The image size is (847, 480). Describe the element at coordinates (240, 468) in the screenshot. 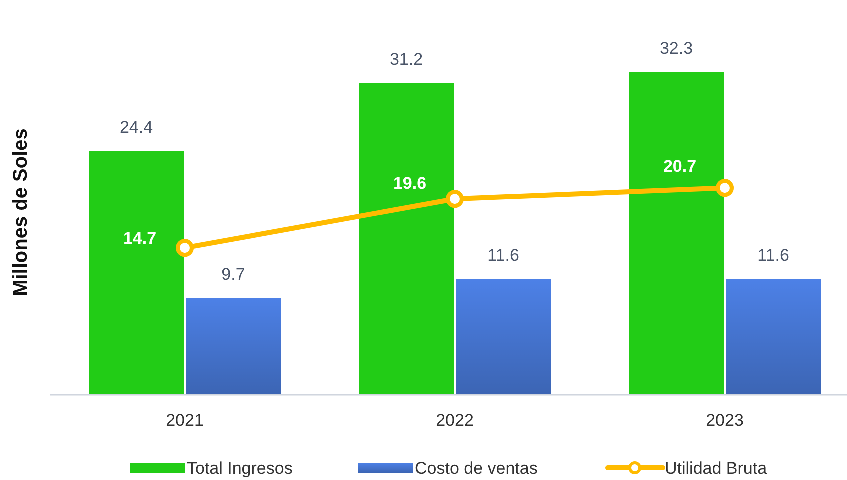

I see `legend-label: Total Ingresos` at that location.